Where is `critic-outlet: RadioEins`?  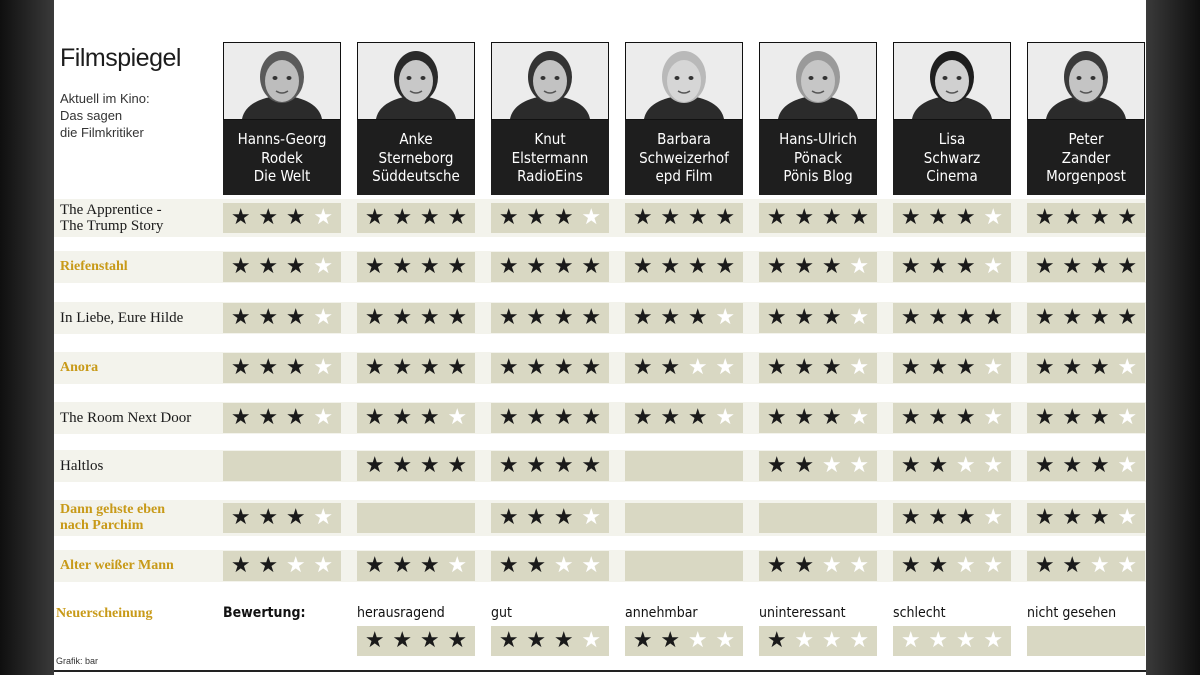 critic-outlet: RadioEins is located at coordinates (550, 176).